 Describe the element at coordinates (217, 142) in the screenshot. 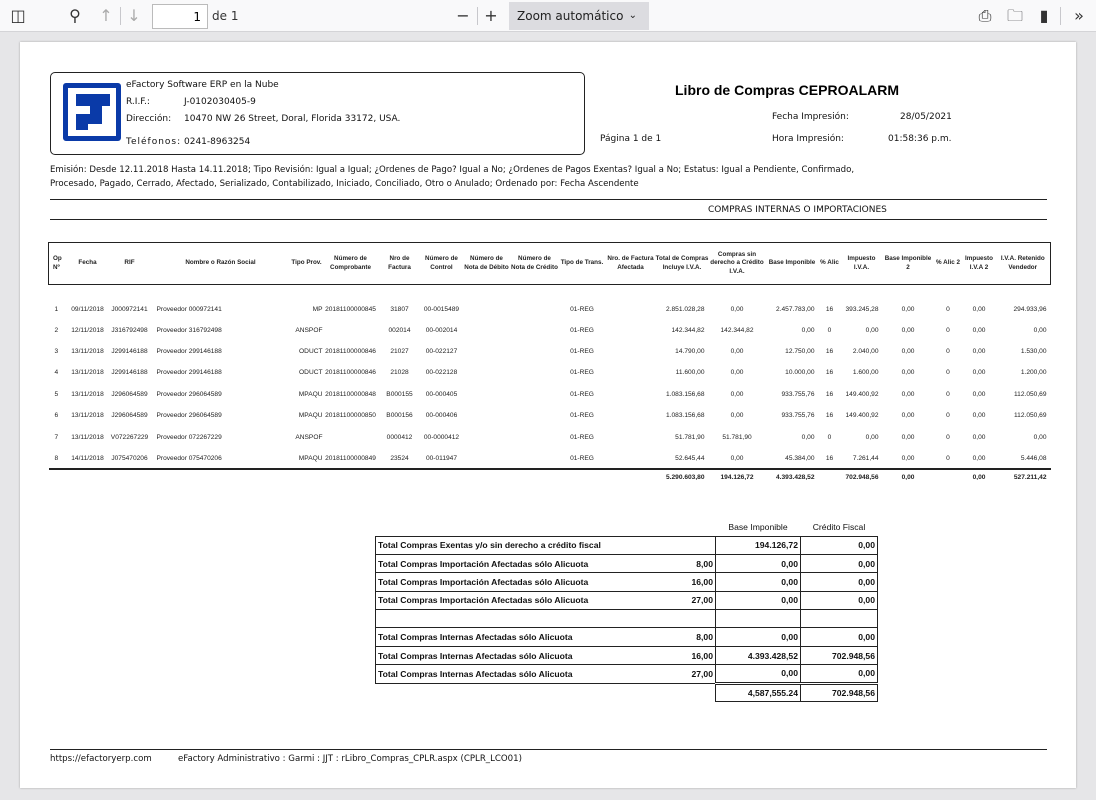

I see `phone-value: 0241-8963254` at that location.